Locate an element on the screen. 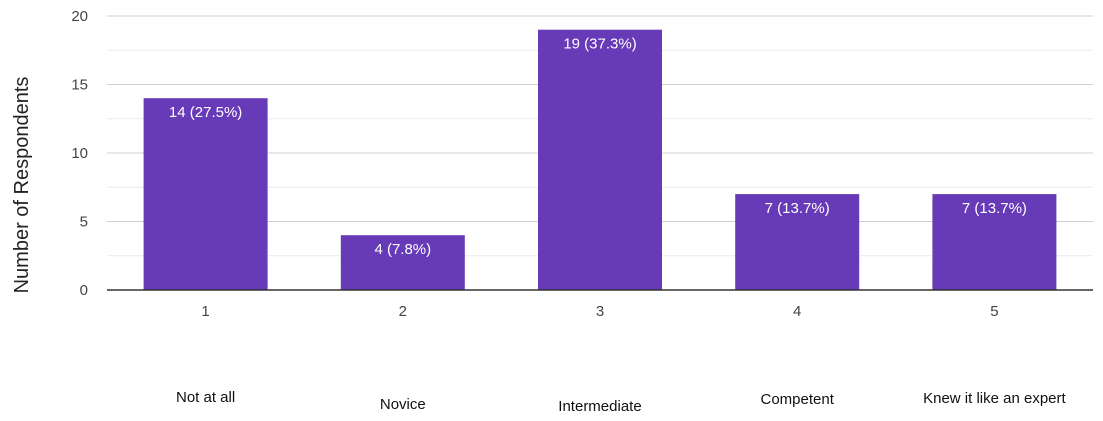  data-label-5: 7 (13.7%) is located at coordinates (994, 208).